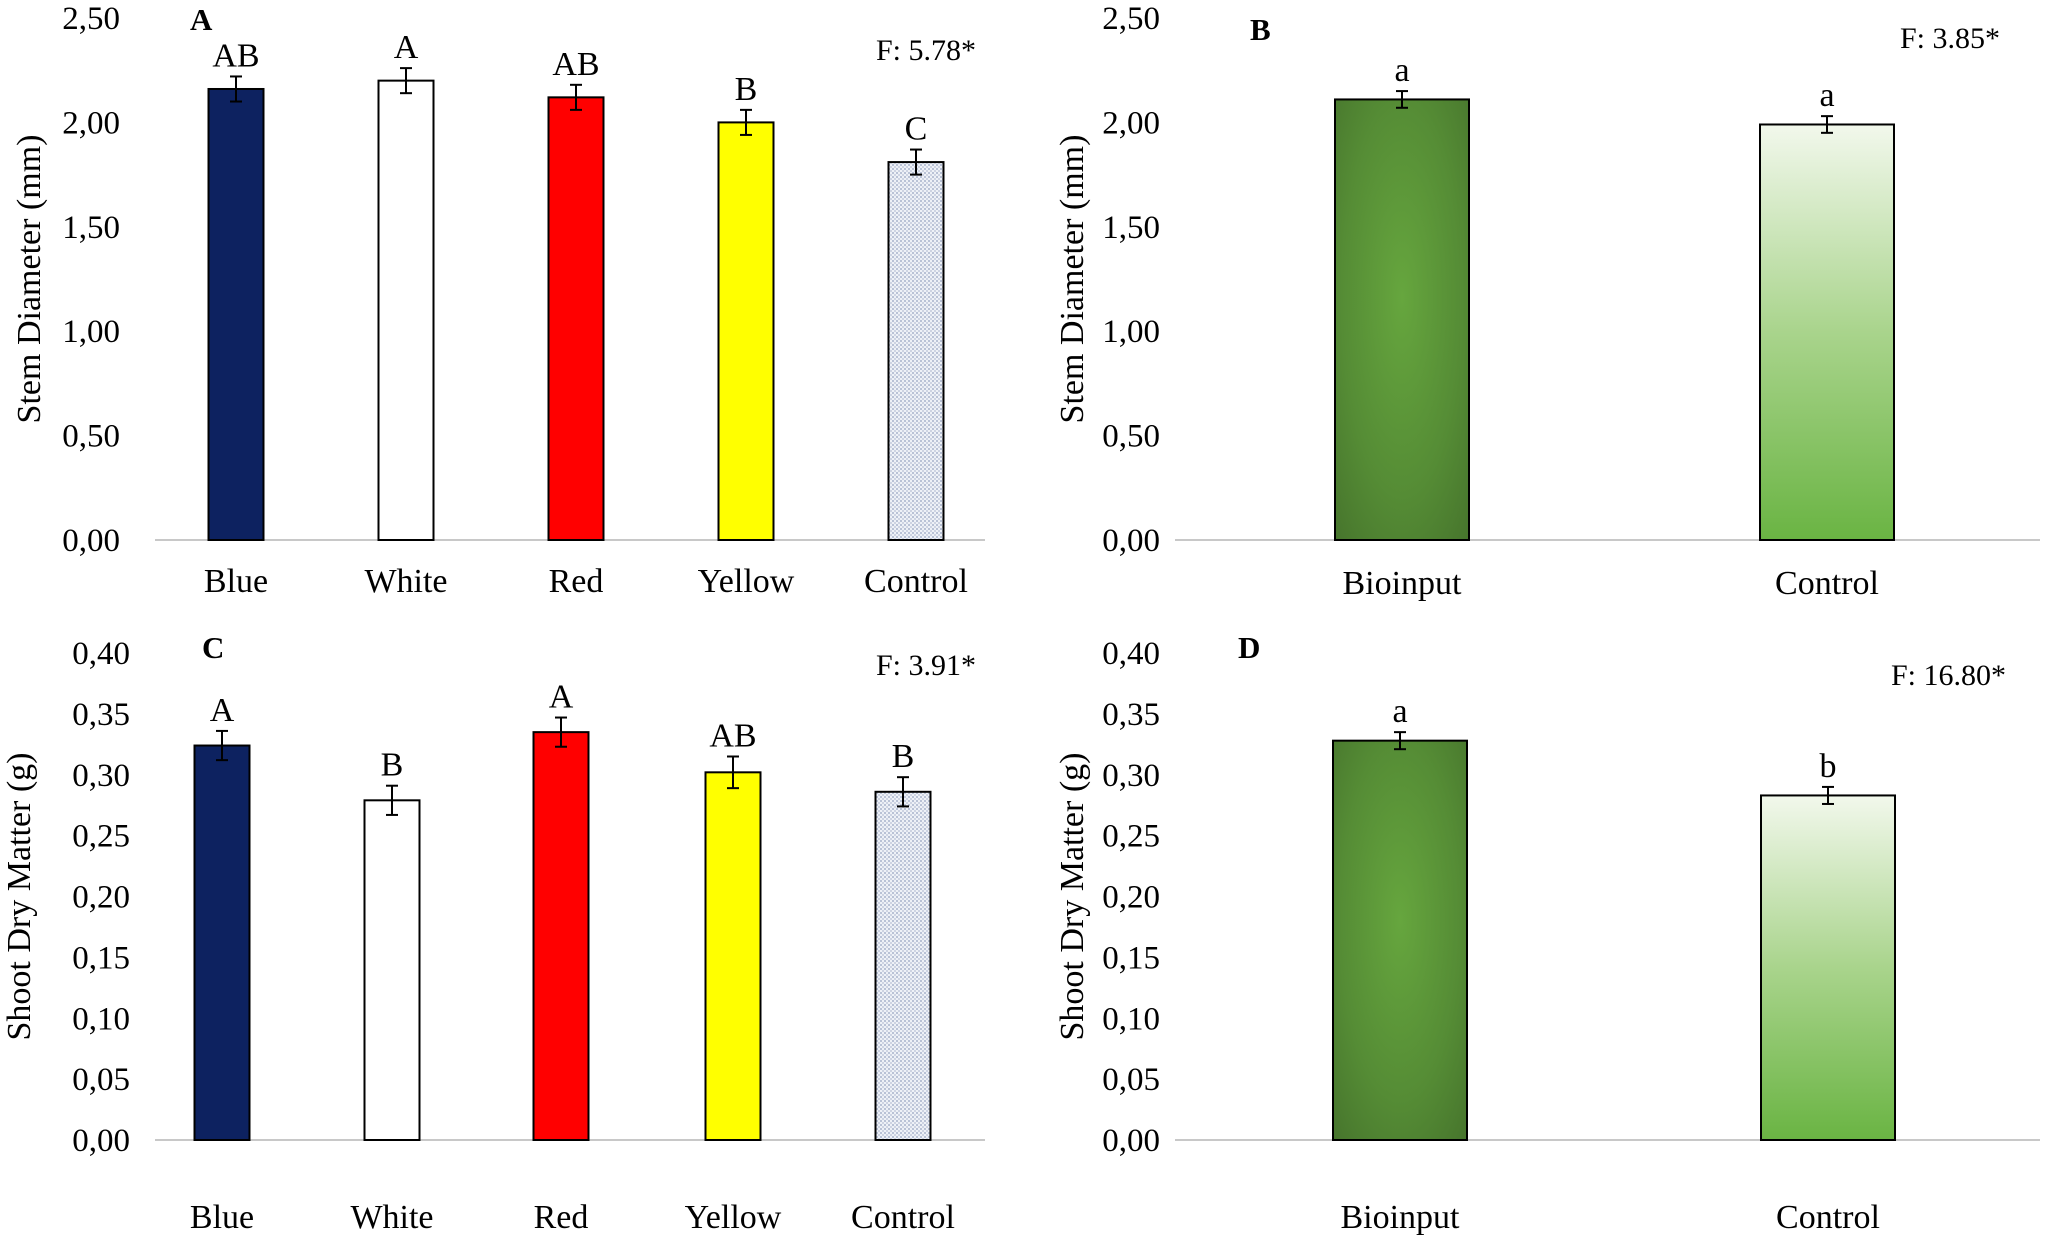 Image resolution: width=2048 pixels, height=1235 pixels. What do you see at coordinates (926, 665) in the screenshot?
I see `f-statistic: F: 3.91*` at bounding box center [926, 665].